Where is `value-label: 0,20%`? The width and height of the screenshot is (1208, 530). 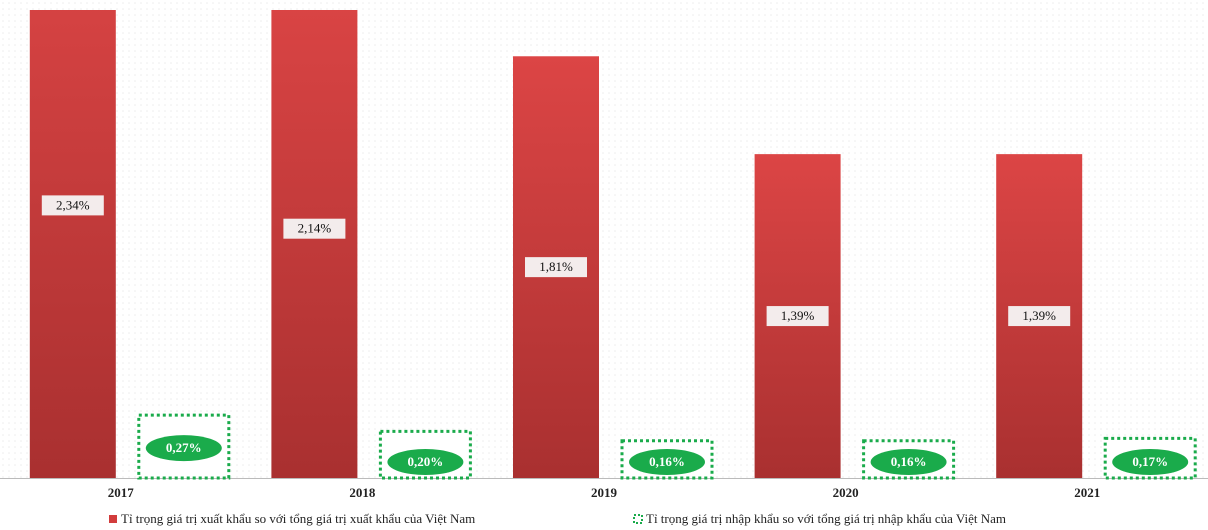 value-label: 0,20% is located at coordinates (426, 461).